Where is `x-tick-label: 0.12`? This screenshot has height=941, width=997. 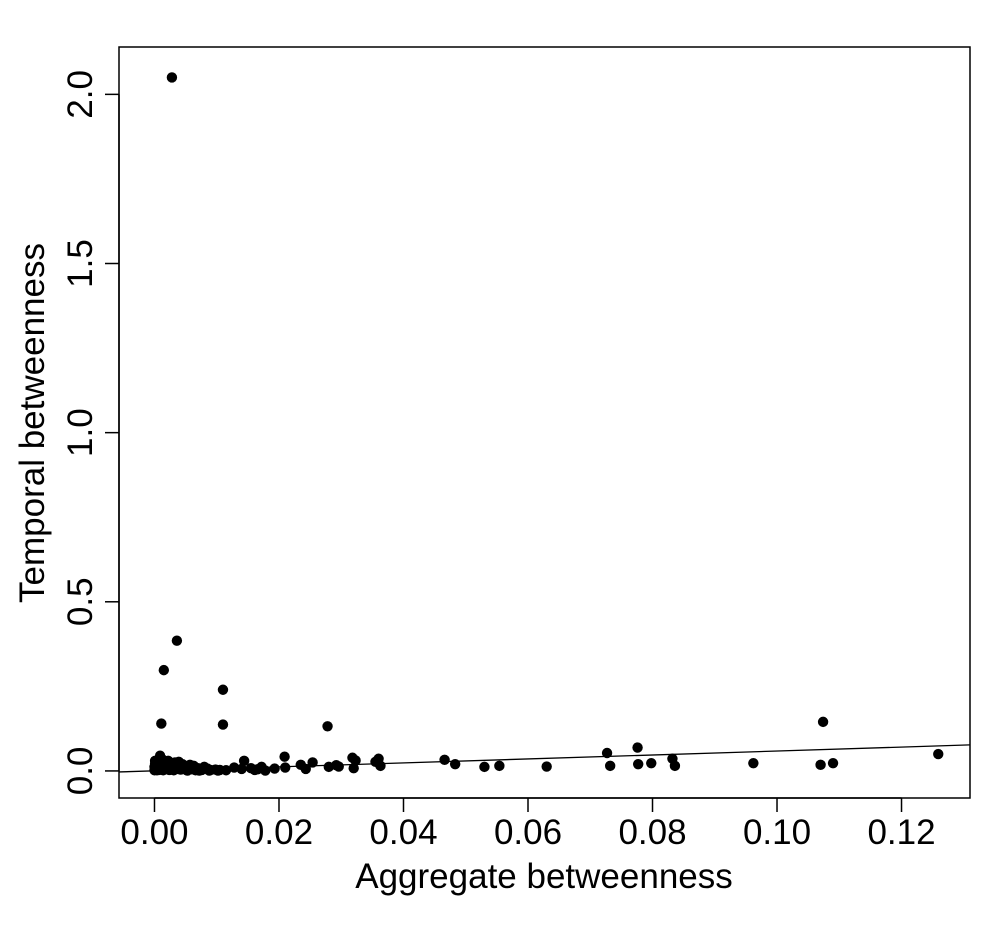 x-tick-label: 0.12 is located at coordinates (901, 832).